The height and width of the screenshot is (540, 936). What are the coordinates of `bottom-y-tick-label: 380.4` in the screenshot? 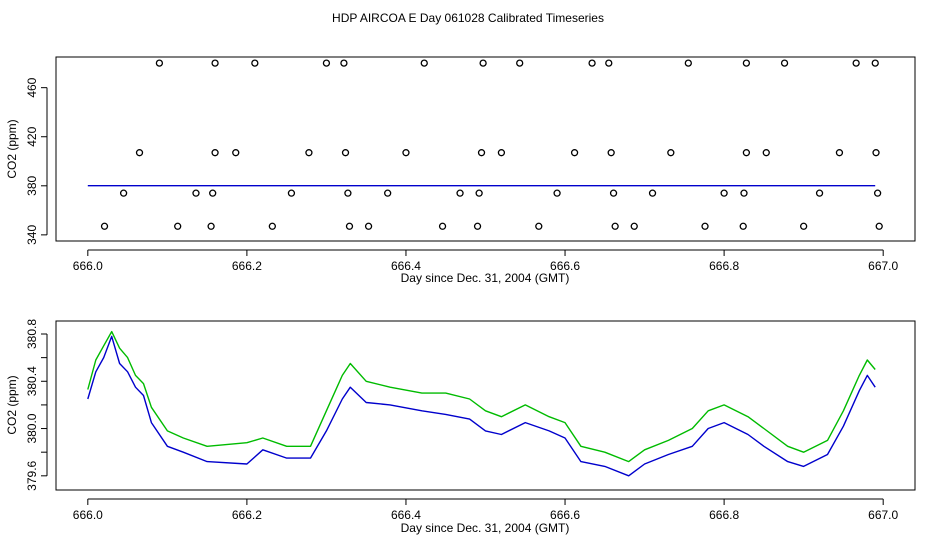 It's located at (32, 381).